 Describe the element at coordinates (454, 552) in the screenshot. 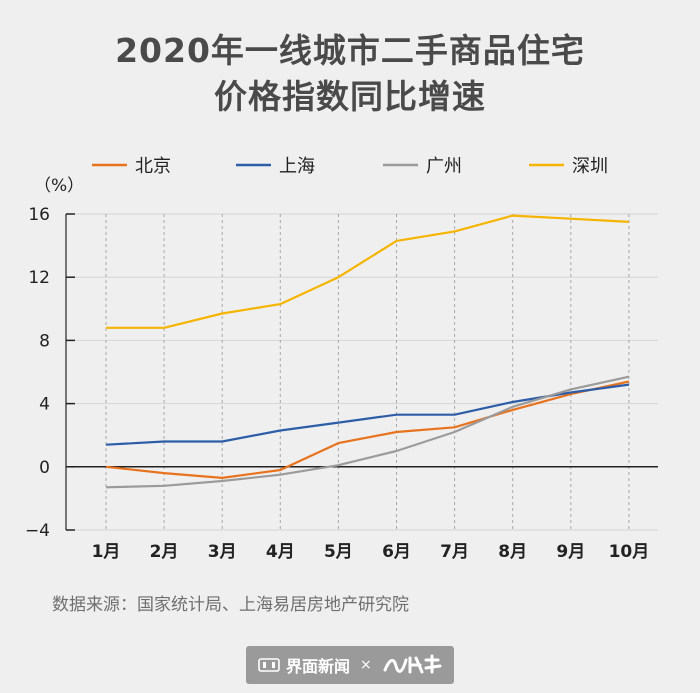

I see `x-tick-label: 7月` at that location.